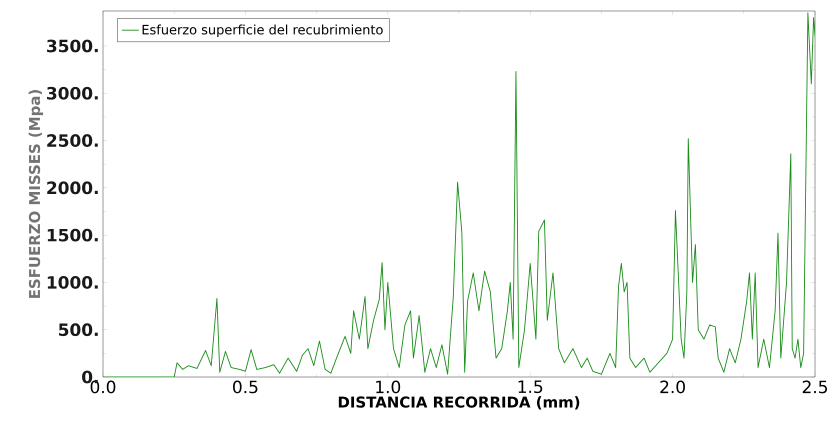 The width and height of the screenshot is (831, 433). I want to click on y-axis-title: ESFUERZO MISSES (Mpa), so click(36, 194).